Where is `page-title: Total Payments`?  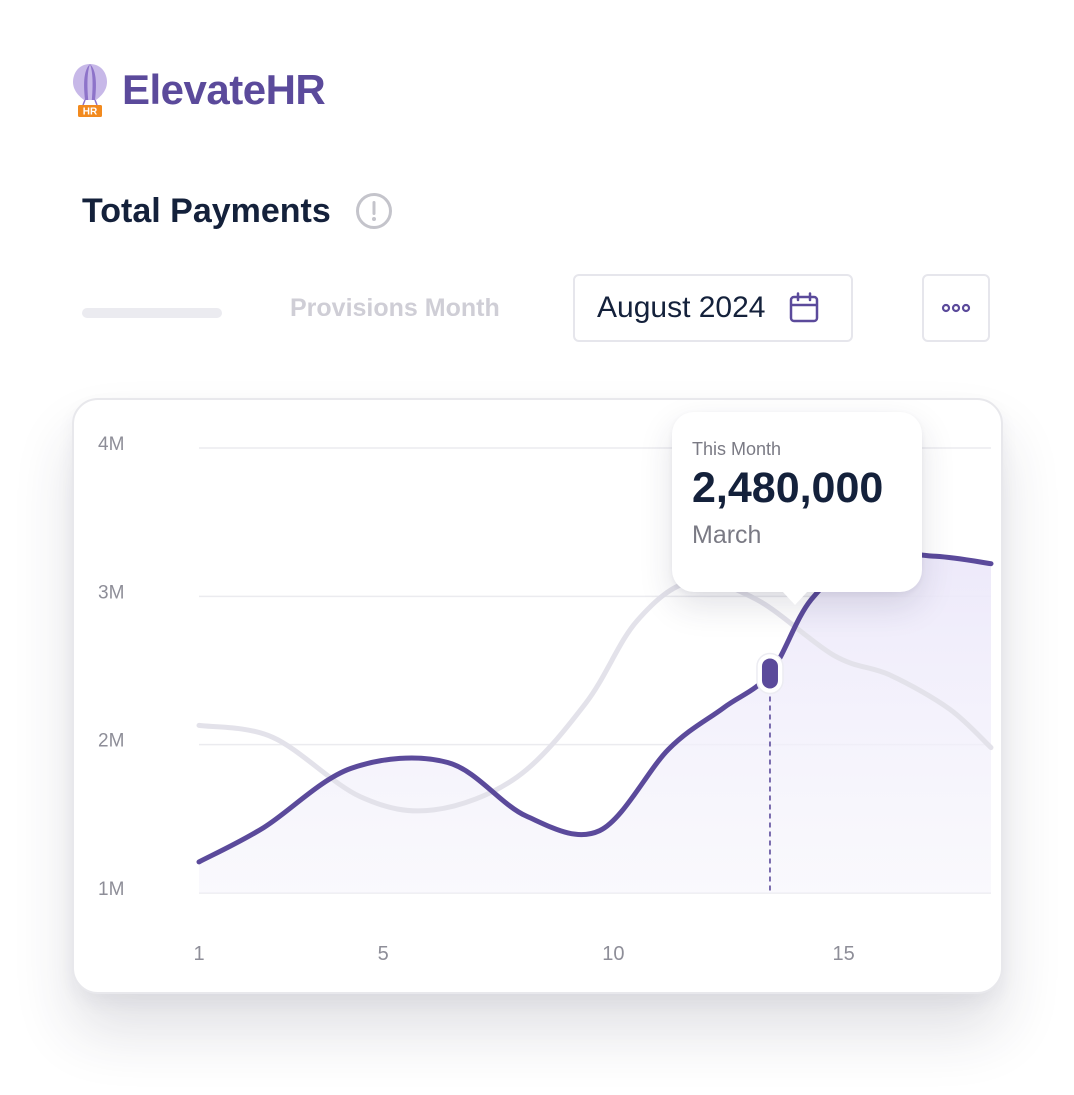 page-title: Total Payments is located at coordinates (206, 211).